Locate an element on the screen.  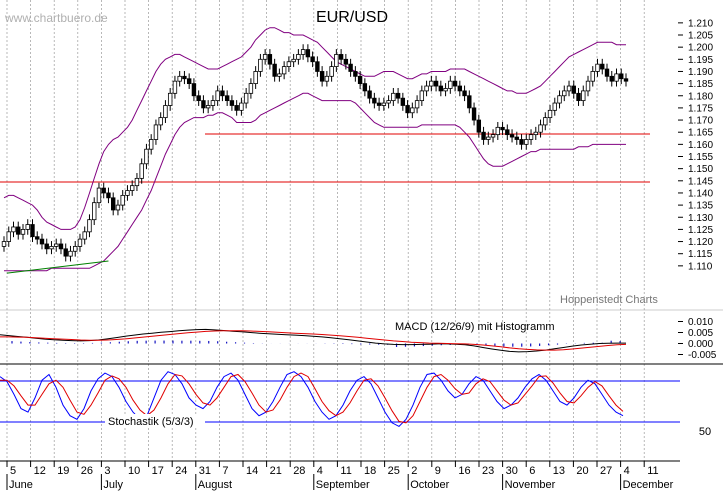
price-tick-label: 1.180 is located at coordinates (700, 96).